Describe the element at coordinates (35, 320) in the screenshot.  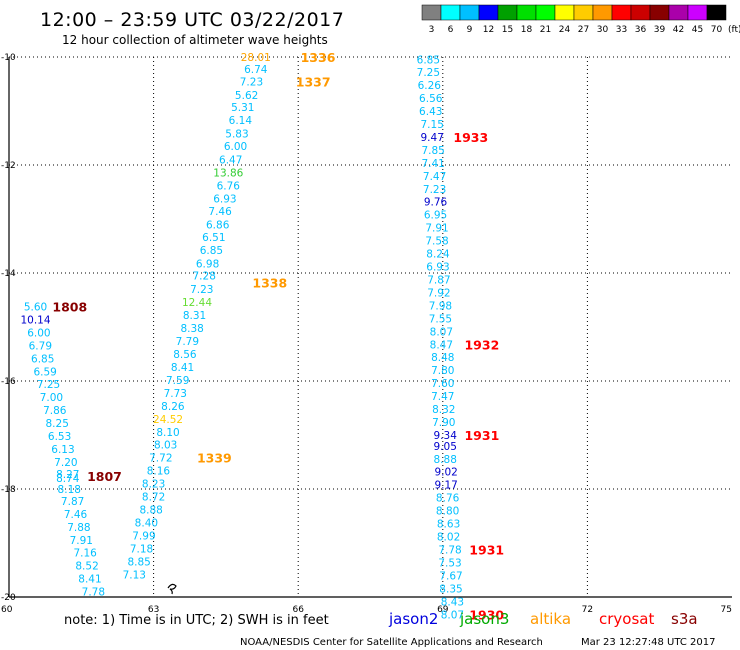
I see `wave-height-value: 10.14` at that location.